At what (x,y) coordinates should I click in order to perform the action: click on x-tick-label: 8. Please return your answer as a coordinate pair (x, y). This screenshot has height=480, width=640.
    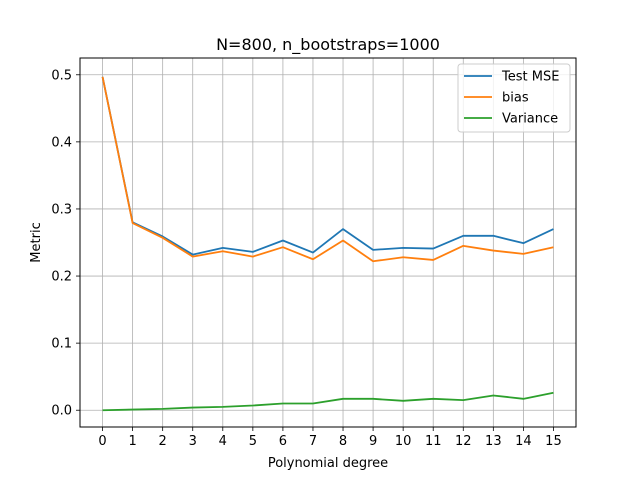
    Looking at the image, I should click on (343, 441).